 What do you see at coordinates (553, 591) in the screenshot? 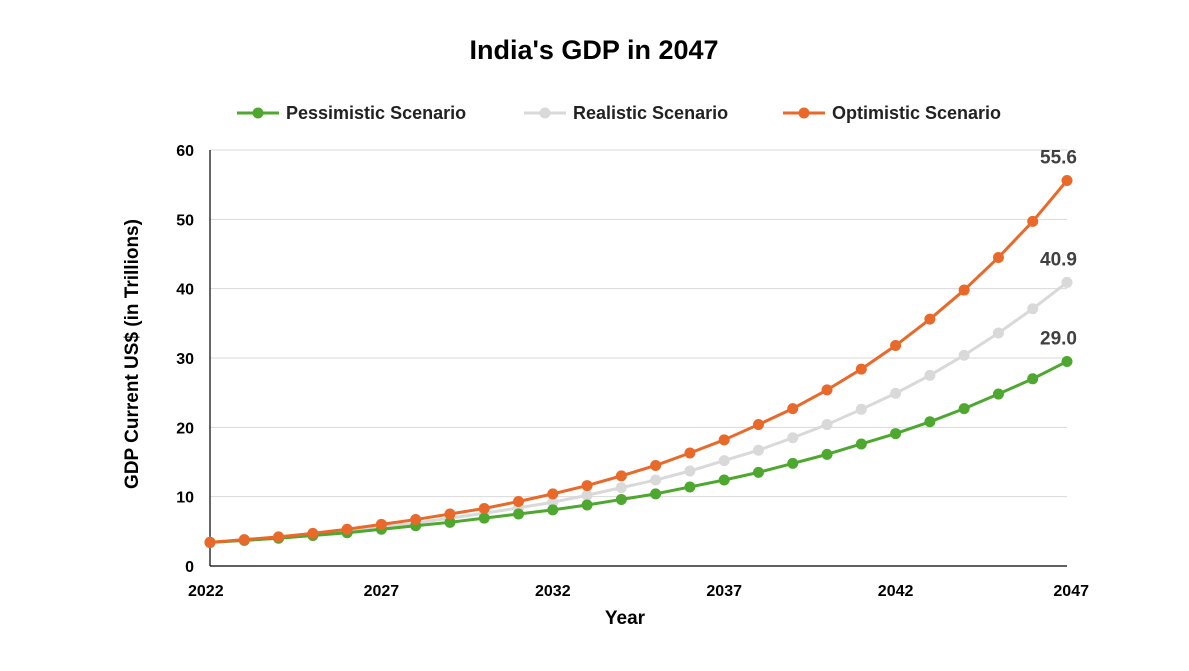
I see `x-tick-label: 2032` at bounding box center [553, 591].